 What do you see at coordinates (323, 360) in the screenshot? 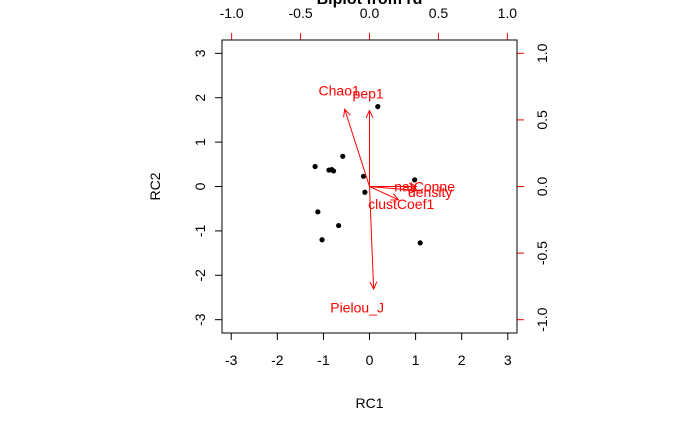
I see `x-tick-label: -1` at bounding box center [323, 360].